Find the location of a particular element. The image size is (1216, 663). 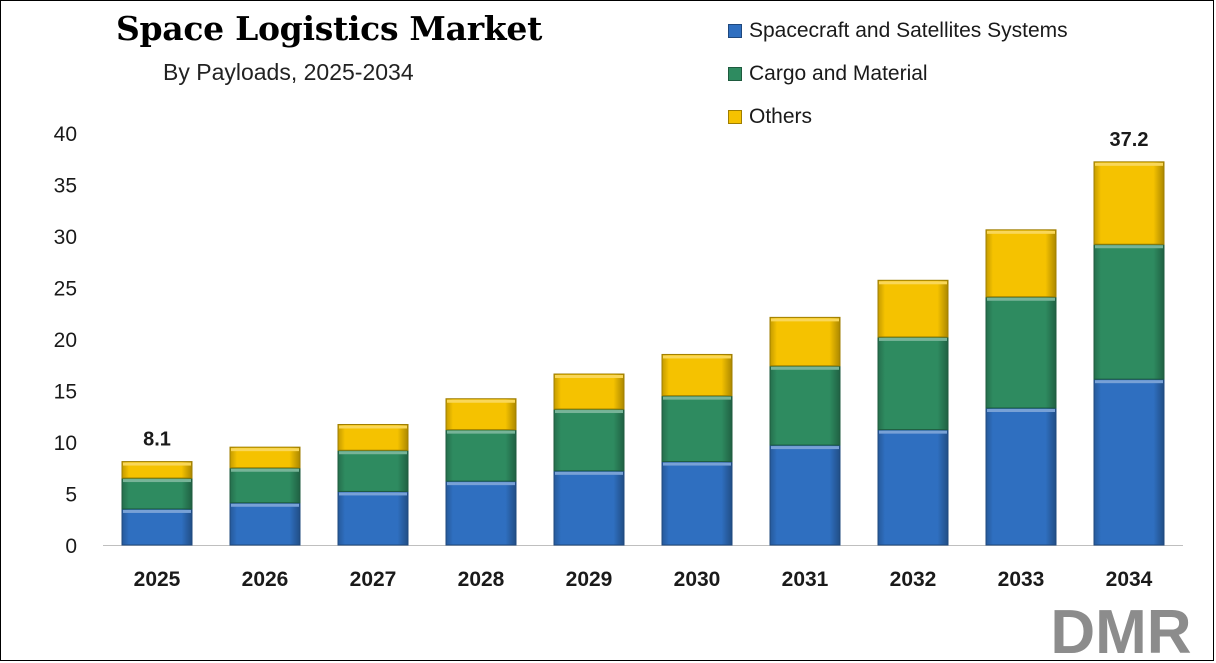

legend-swatch-spacecraft is located at coordinates (735, 30).